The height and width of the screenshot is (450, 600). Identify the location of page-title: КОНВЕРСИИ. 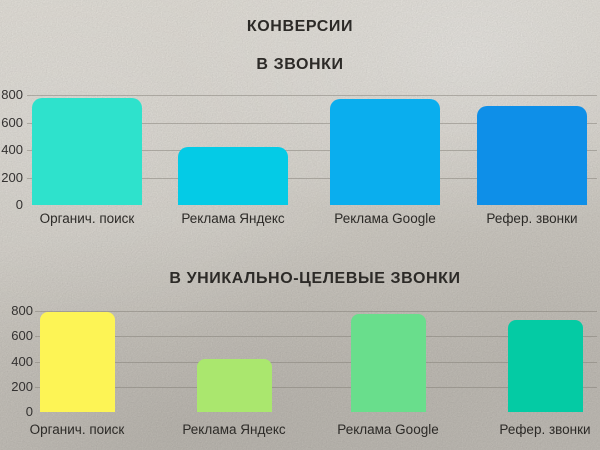
(300, 26).